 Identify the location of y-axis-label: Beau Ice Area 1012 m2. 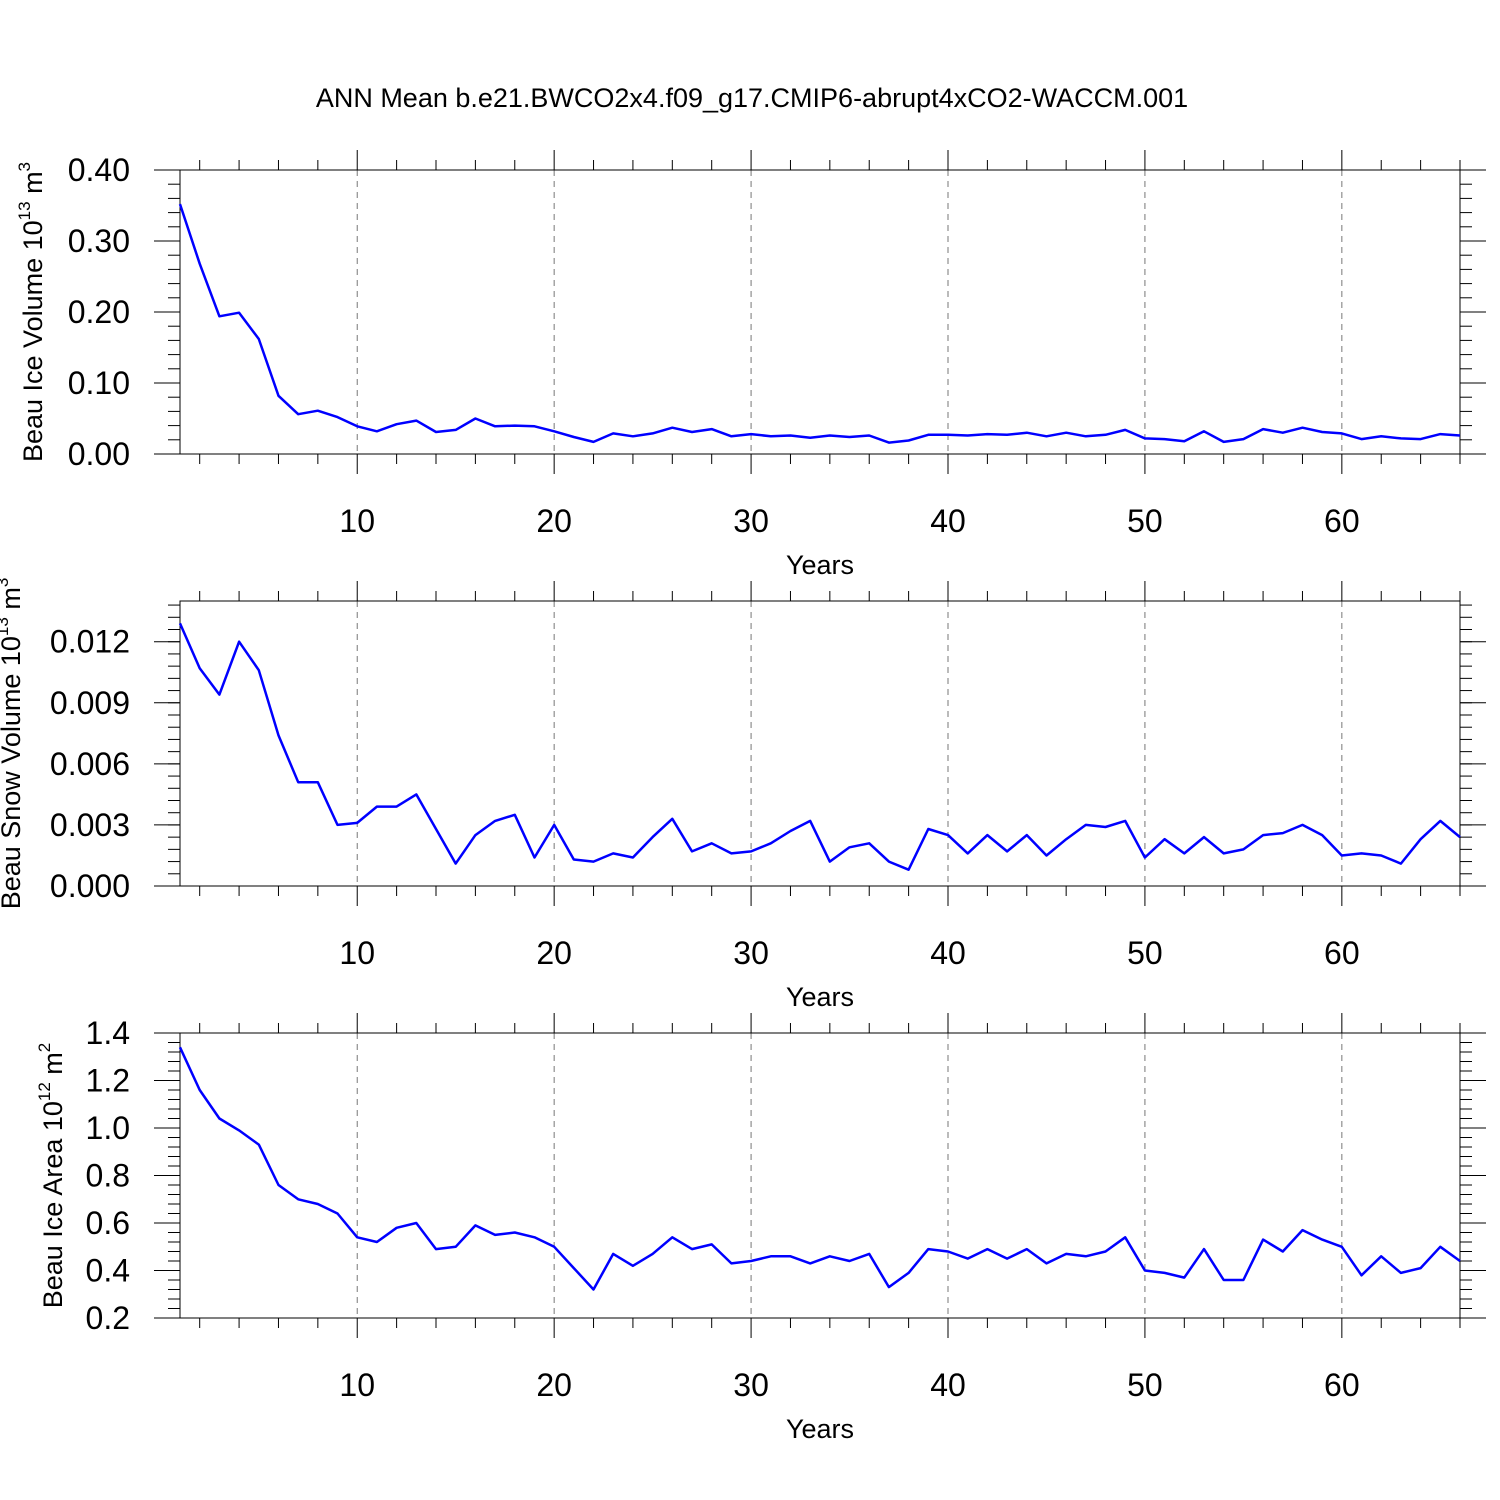
(51, 1176).